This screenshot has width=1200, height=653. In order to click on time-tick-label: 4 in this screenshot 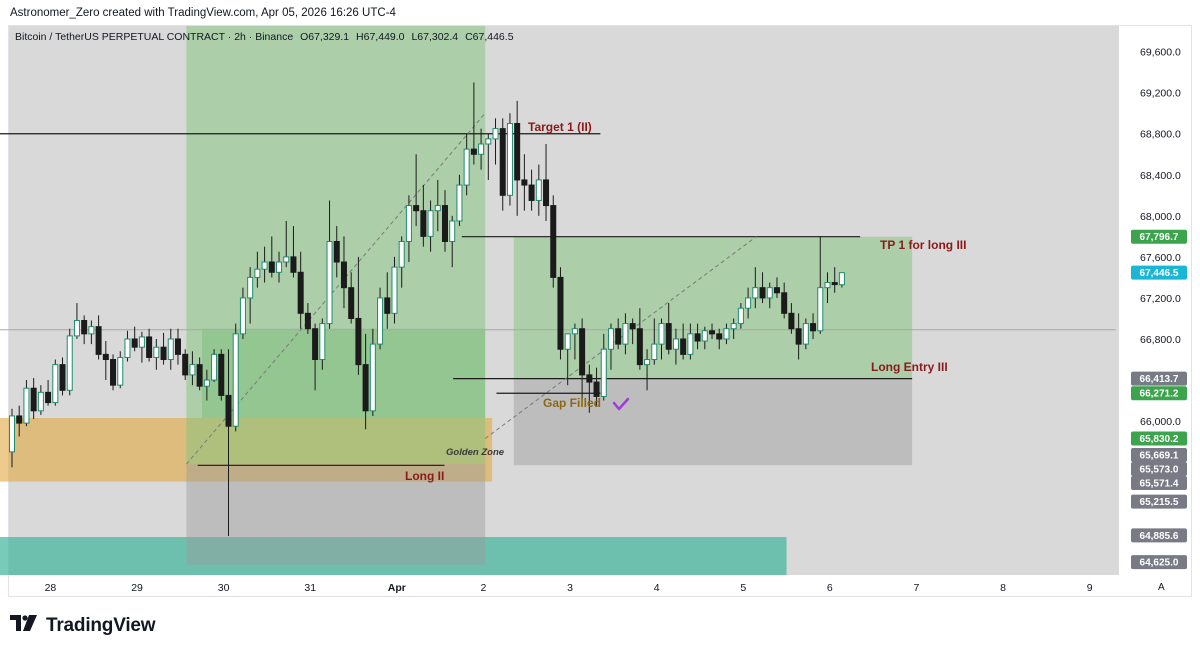, I will do `click(657, 588)`.